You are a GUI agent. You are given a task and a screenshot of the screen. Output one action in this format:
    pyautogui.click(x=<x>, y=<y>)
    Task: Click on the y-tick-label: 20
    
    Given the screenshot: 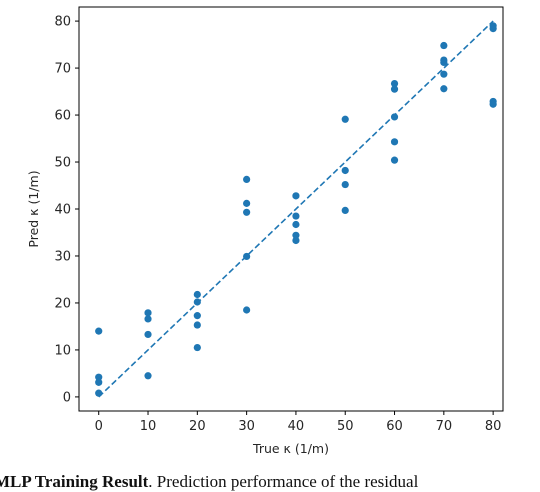 What is the action you would take?
    pyautogui.click(x=62, y=303)
    